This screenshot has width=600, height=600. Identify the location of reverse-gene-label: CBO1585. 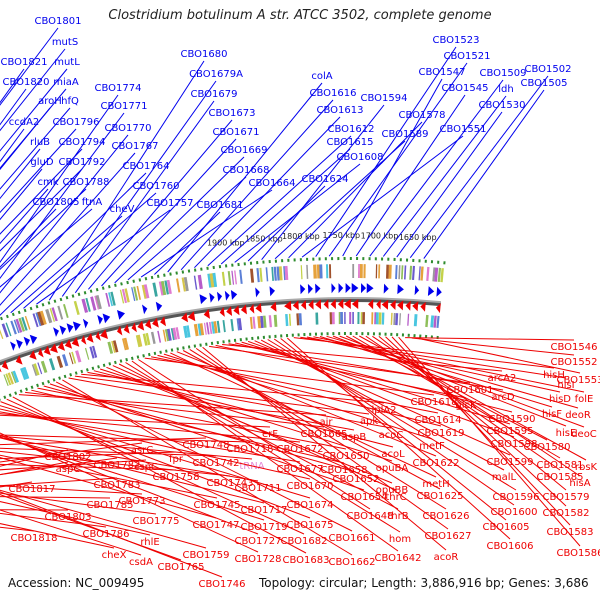
(560, 477).